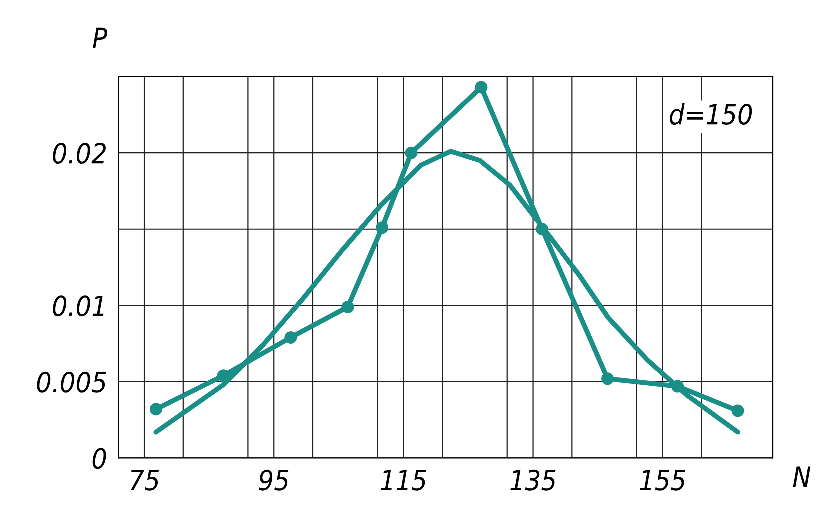  Describe the element at coordinates (99, 459) in the screenshot. I see `y-tick-label: 0` at that location.